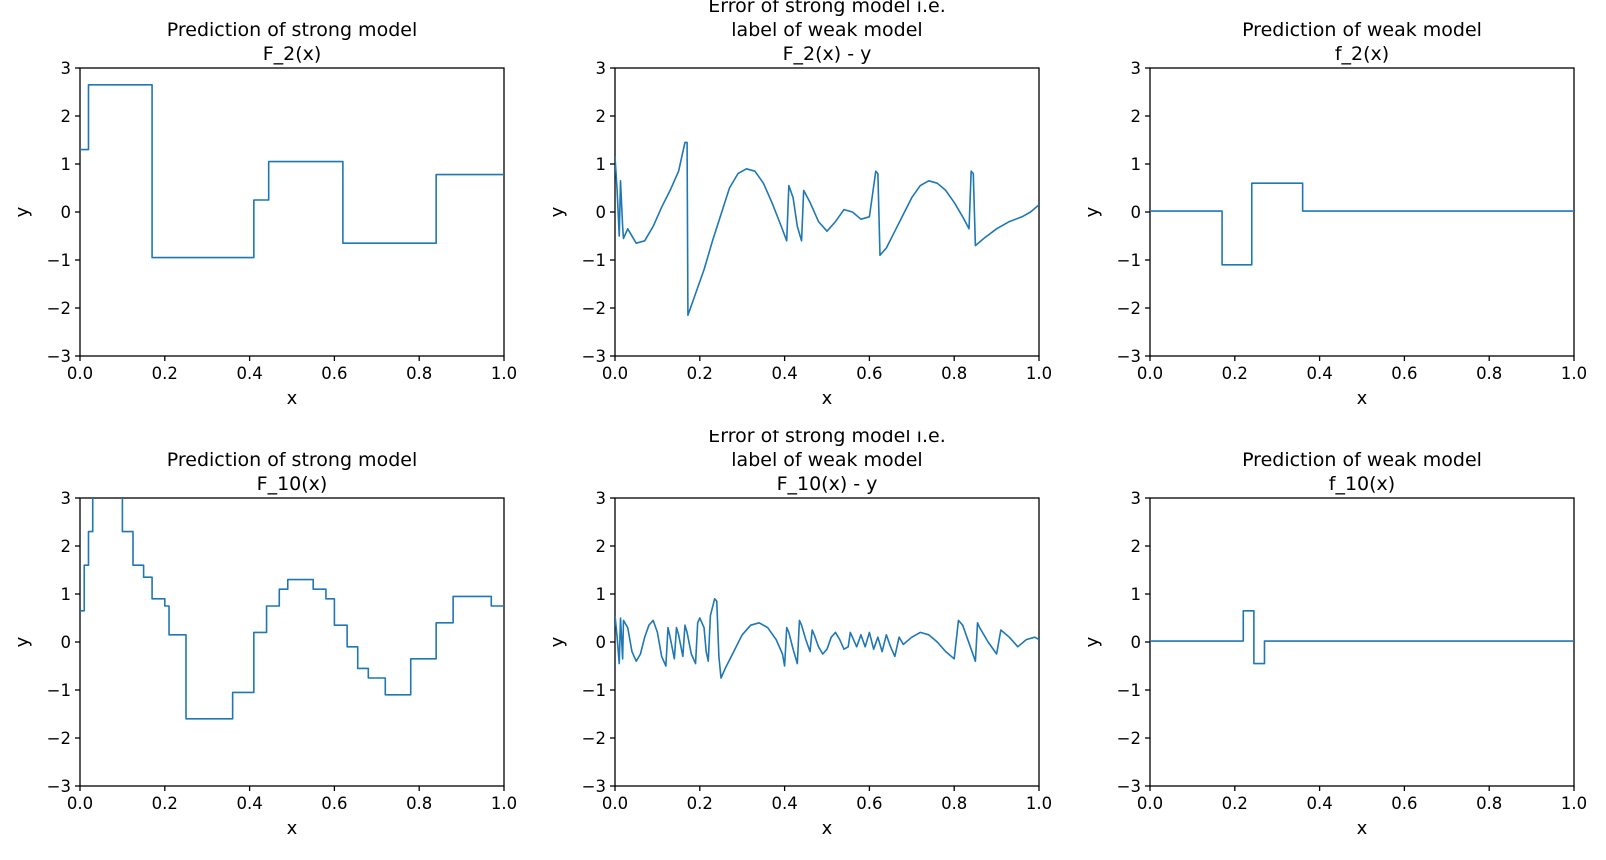  Describe the element at coordinates (826, 438) in the screenshot. I see `subplot-title-line: Error of strong model i.e.` at that location.